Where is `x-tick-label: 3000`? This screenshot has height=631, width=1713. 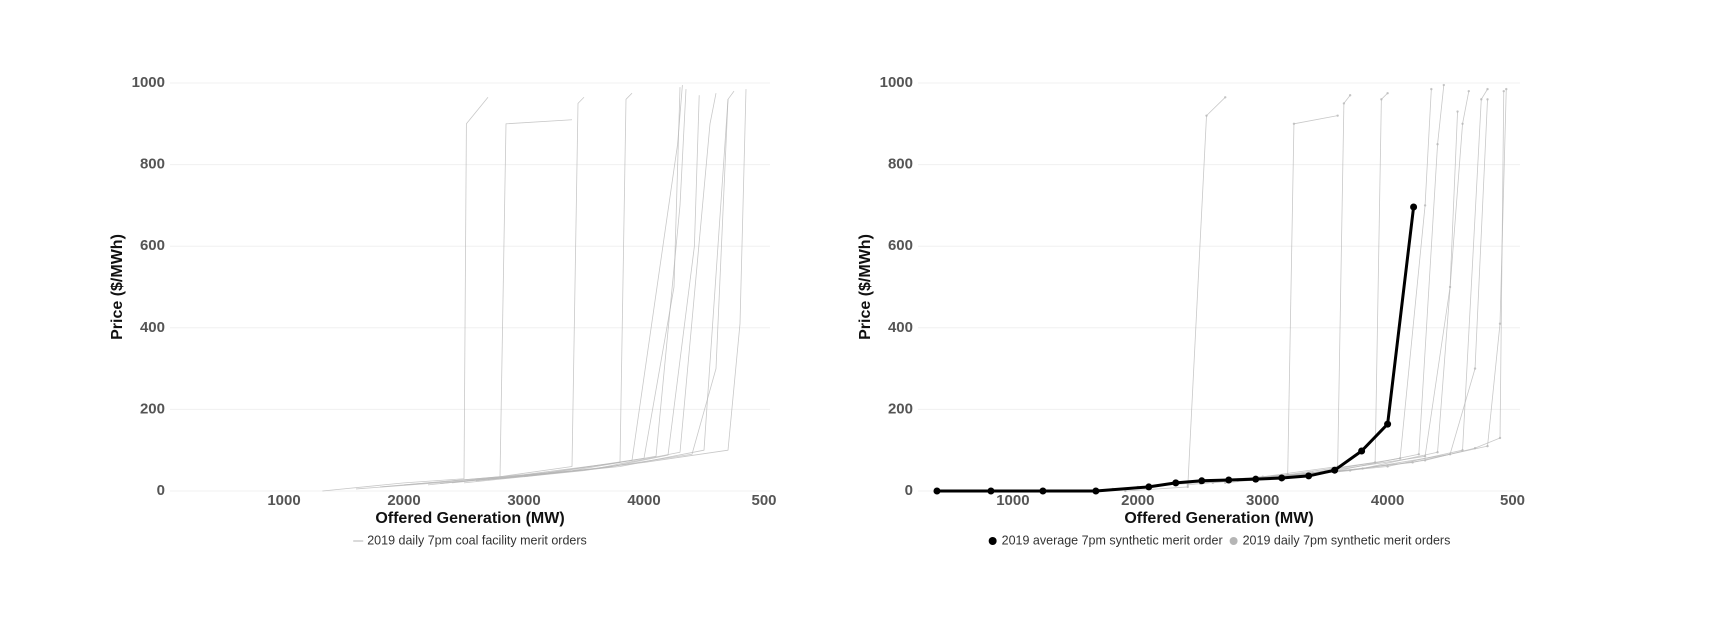
x-tick-label: 3000 is located at coordinates (523, 500).